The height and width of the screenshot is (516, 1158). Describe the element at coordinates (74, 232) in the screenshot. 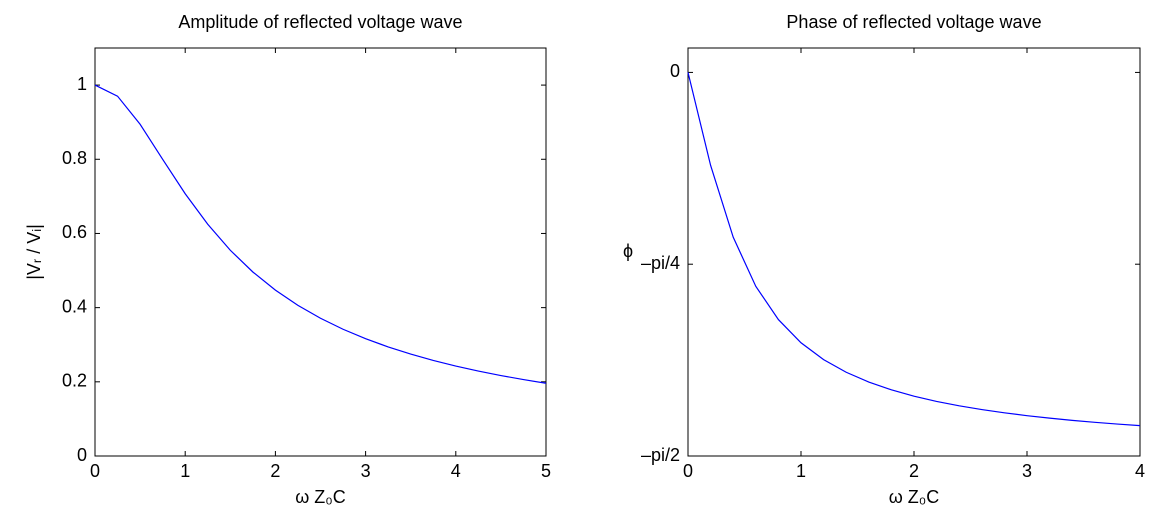

I see `y-tick-label: 0.6` at that location.